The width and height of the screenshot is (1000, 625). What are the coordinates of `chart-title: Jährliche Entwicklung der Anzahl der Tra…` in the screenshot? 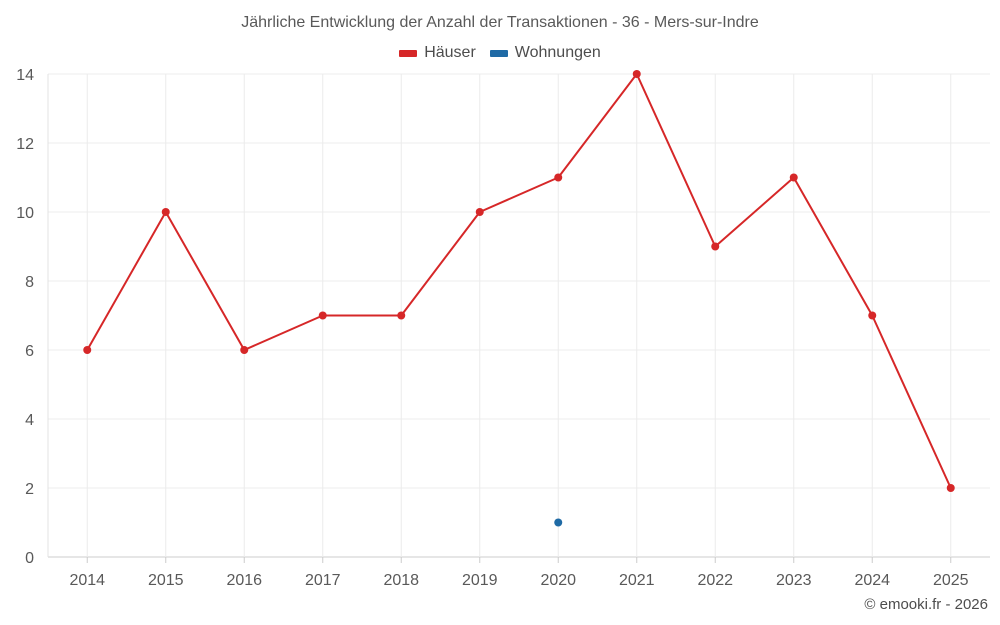 It's located at (500, 22).